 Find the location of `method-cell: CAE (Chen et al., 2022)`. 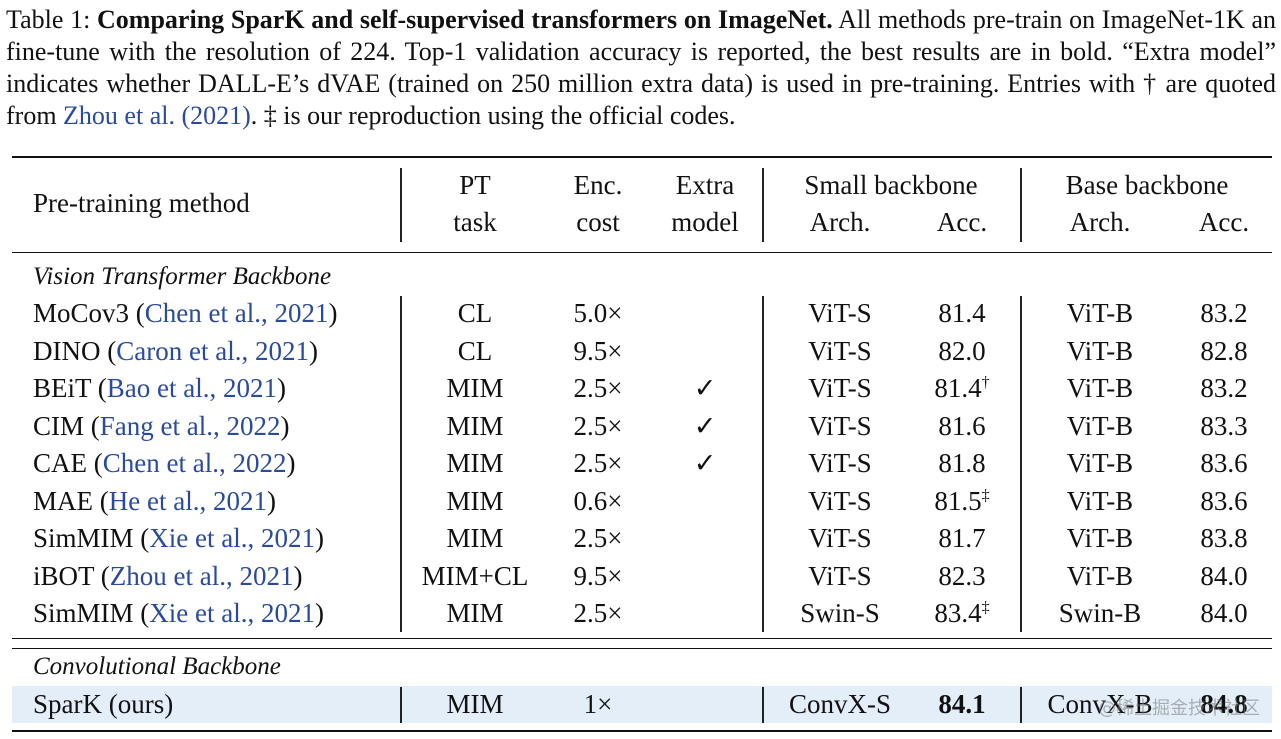

method-cell: CAE (Chen et al., 2022) is located at coordinates (164, 463).